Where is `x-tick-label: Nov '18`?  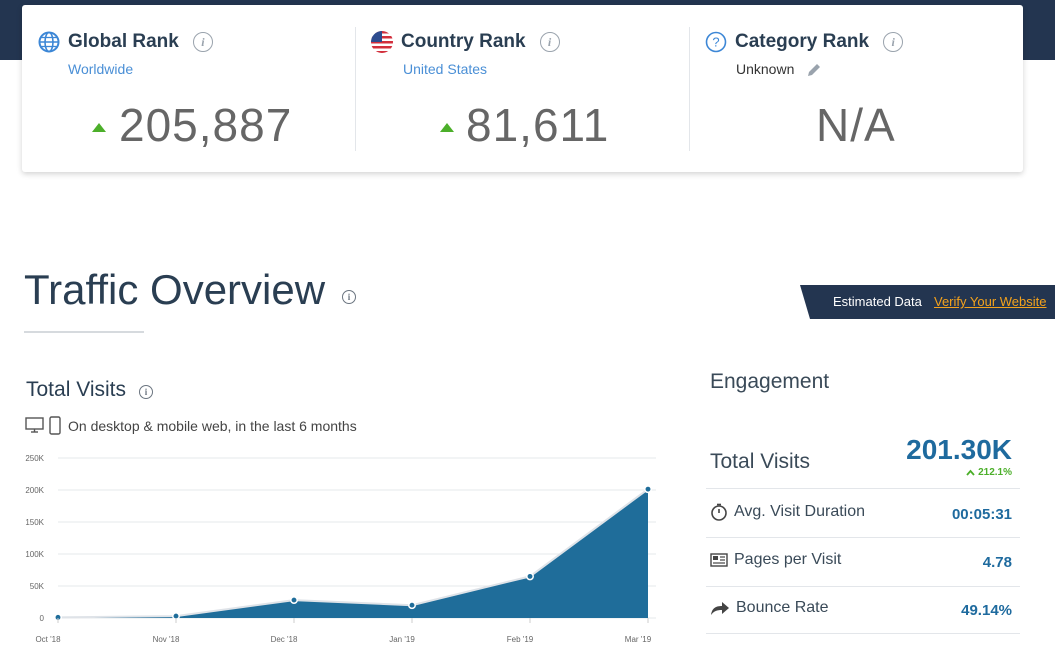 x-tick-label: Nov '18 is located at coordinates (166, 639).